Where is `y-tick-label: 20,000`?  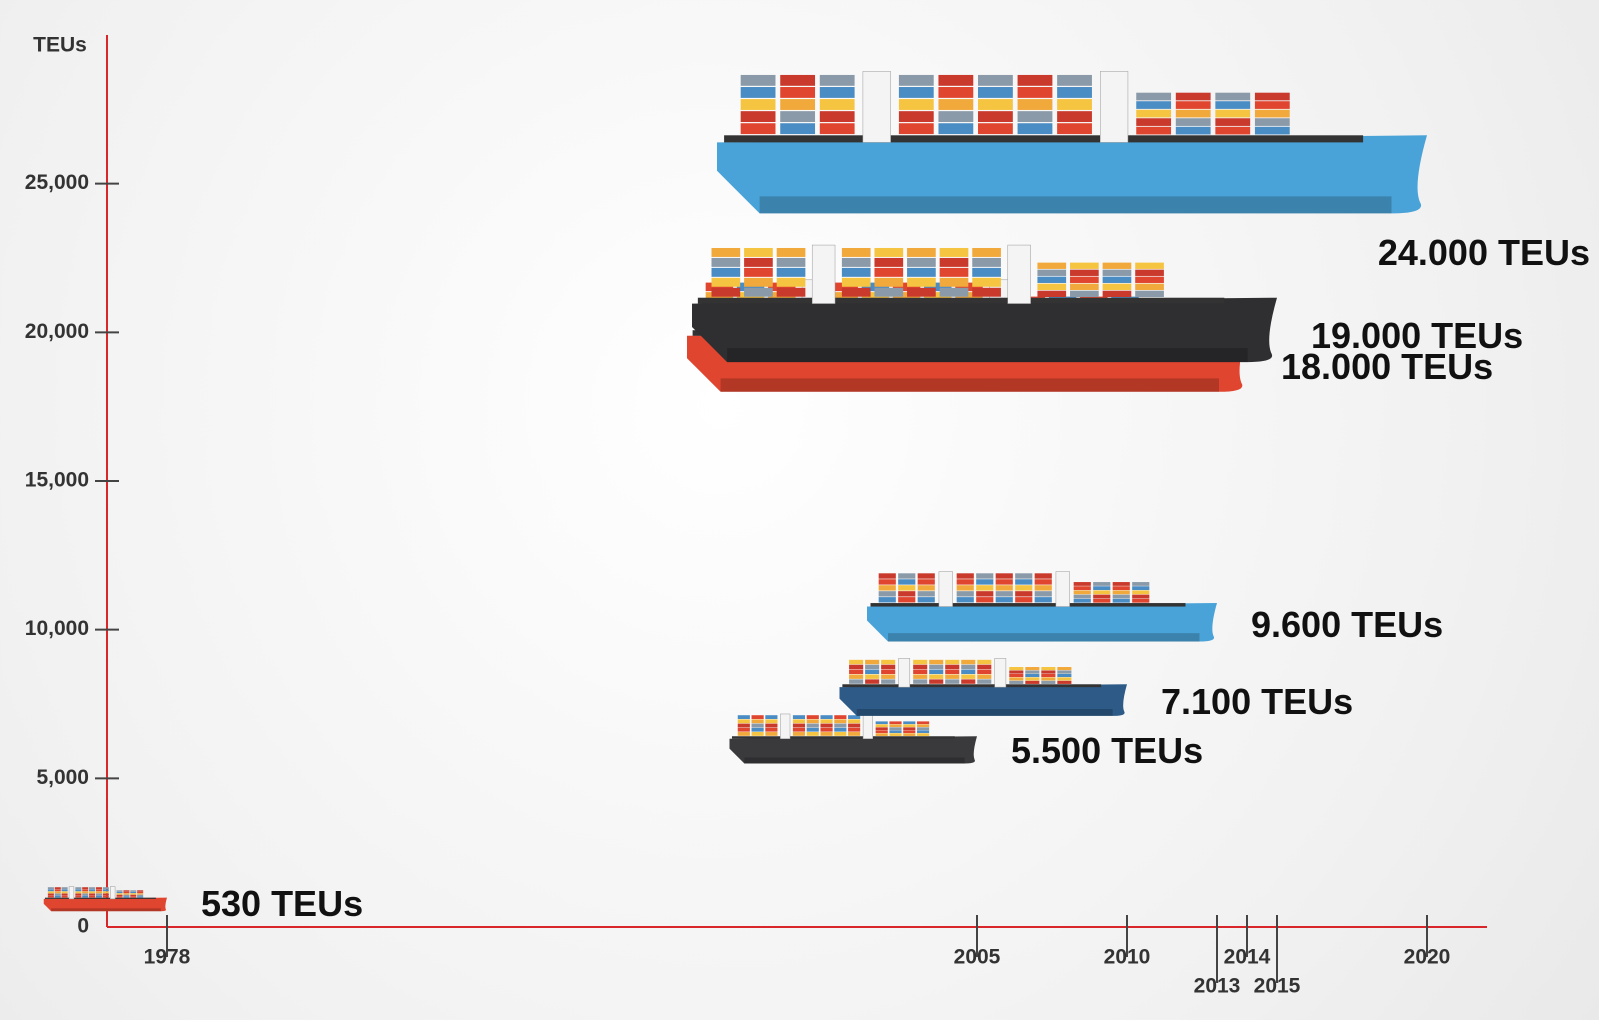
y-tick-label: 20,000 is located at coordinates (57, 331).